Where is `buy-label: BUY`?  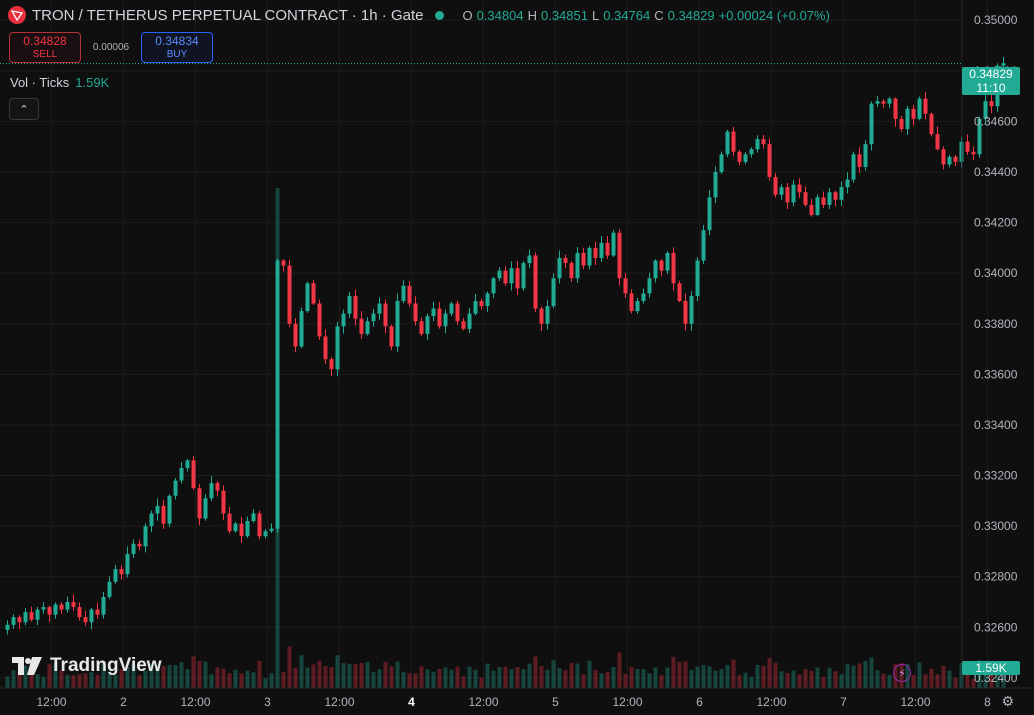
buy-label: BUY is located at coordinates (177, 54).